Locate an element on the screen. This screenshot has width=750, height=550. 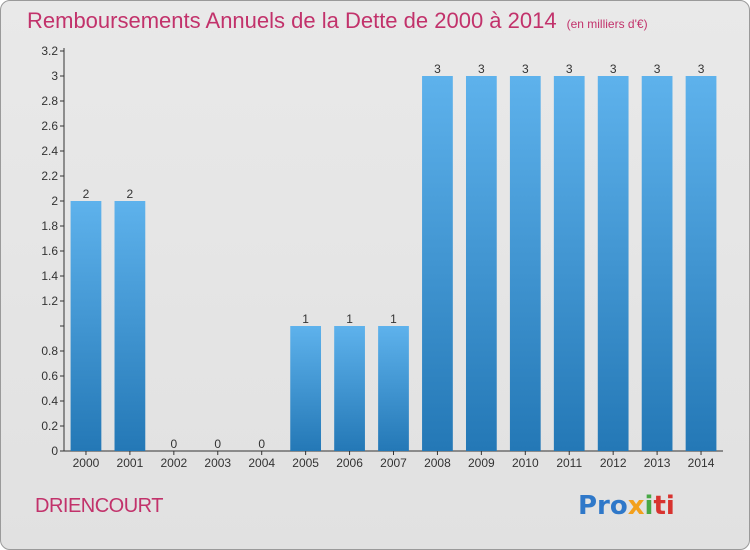
y-tick-label: 0 is located at coordinates (54, 451).